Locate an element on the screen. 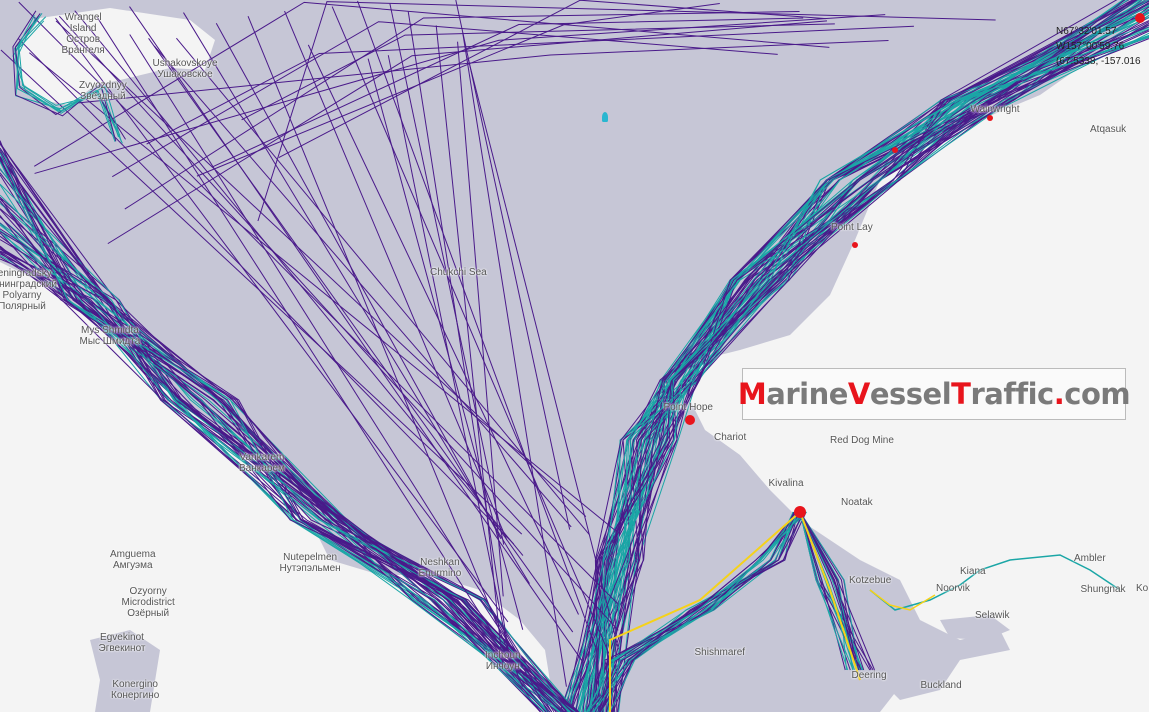 The image size is (1149, 712). place-label-line: Leningradsky is located at coordinates (26, 273).